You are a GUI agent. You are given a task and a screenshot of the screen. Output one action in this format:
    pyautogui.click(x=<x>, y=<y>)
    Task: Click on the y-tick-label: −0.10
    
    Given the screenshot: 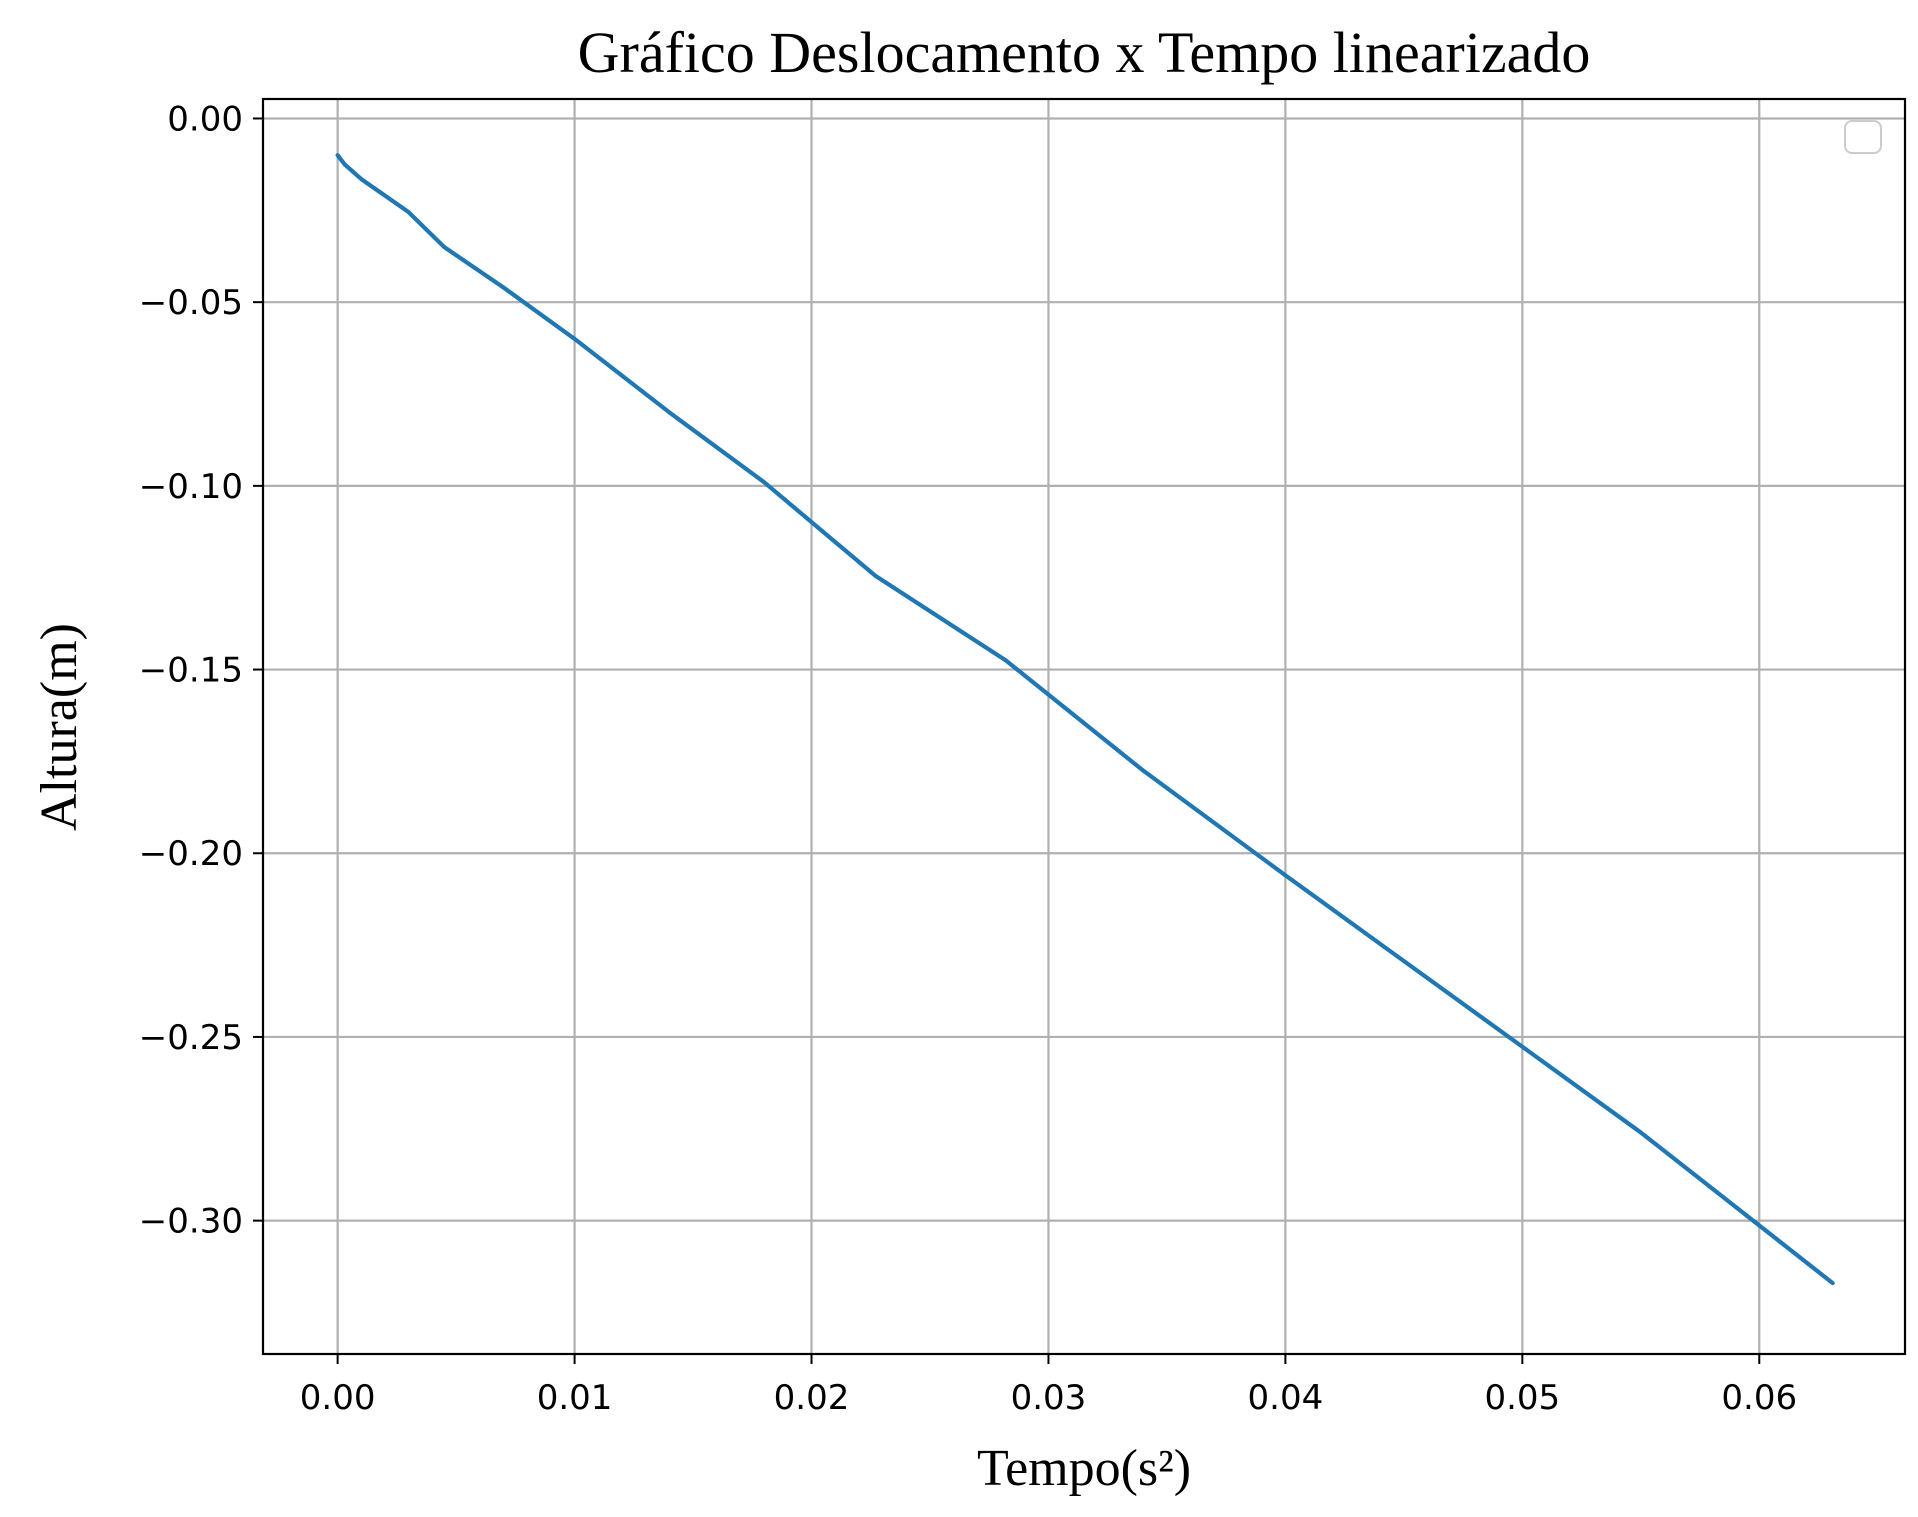 What is the action you would take?
    pyautogui.click(x=191, y=487)
    